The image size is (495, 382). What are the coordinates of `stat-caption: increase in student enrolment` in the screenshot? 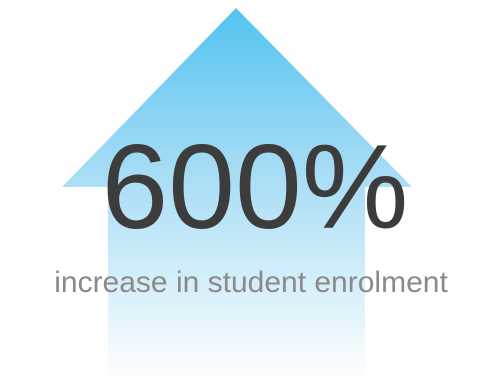 It's located at (251, 282).